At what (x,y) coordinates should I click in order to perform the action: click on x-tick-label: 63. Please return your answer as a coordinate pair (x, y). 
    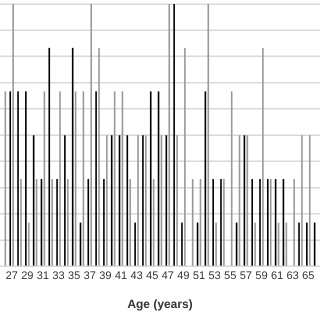
    Looking at the image, I should click on (292, 276).